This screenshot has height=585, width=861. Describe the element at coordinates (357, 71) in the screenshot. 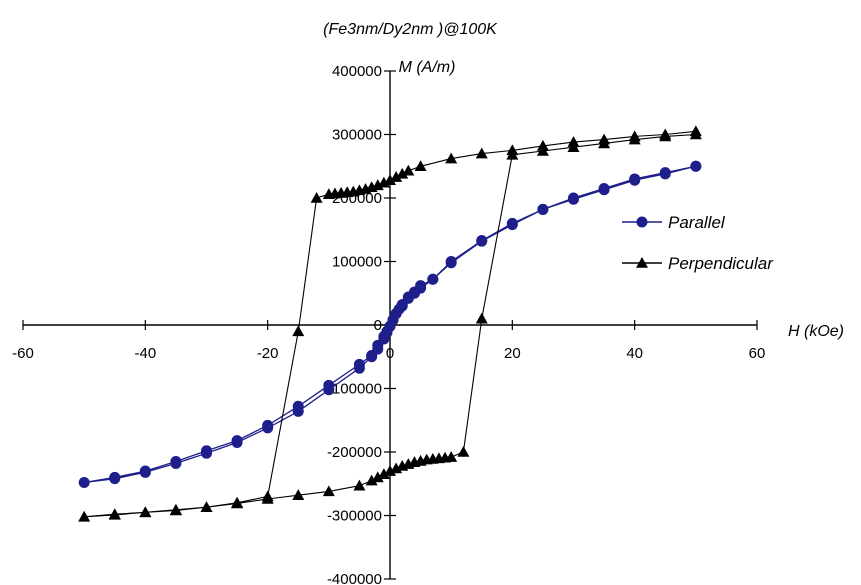

I see `y-tick-label: 400000` at that location.